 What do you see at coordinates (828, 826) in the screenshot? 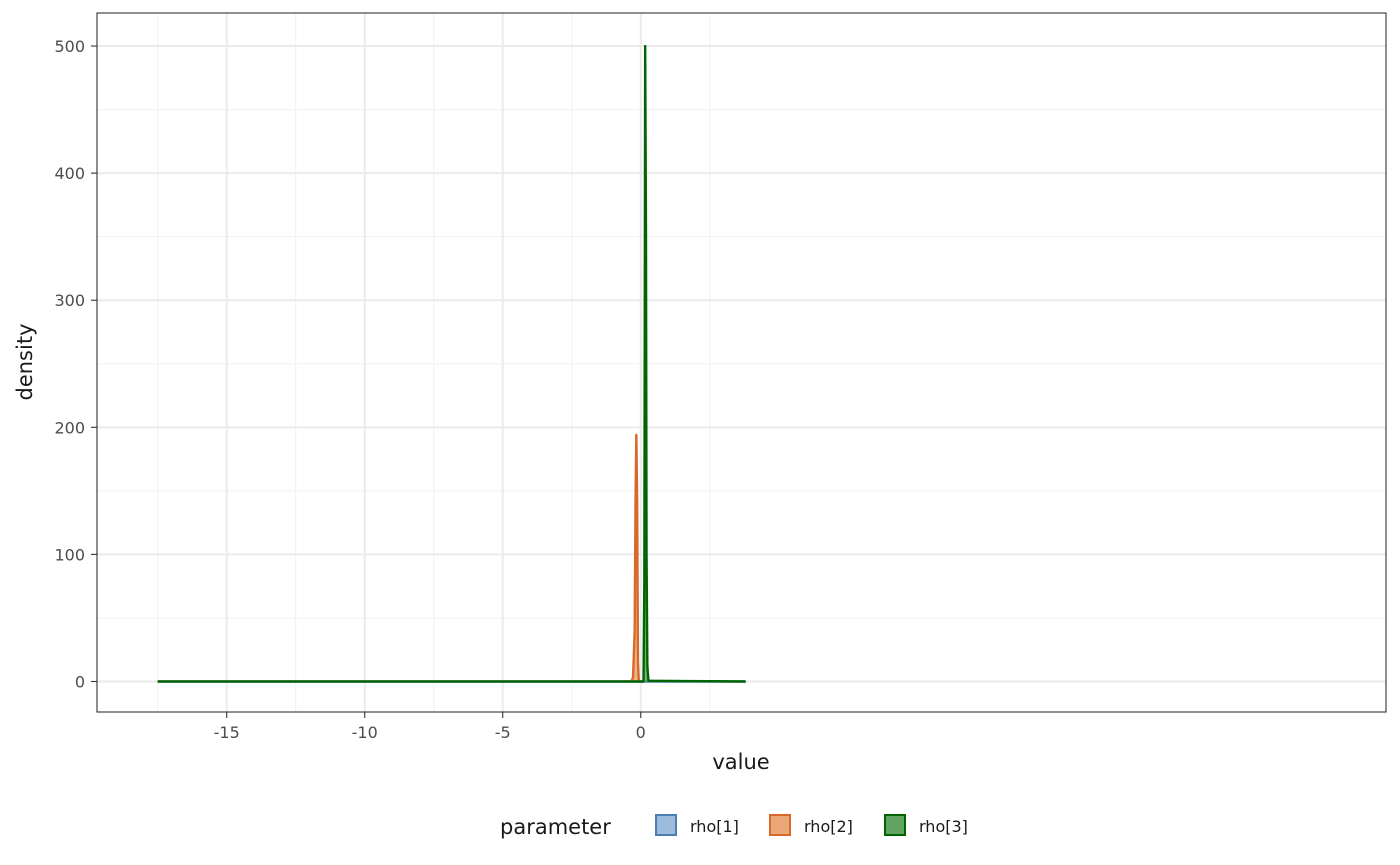
I see `legend-label-2: rho[2]` at bounding box center [828, 826].